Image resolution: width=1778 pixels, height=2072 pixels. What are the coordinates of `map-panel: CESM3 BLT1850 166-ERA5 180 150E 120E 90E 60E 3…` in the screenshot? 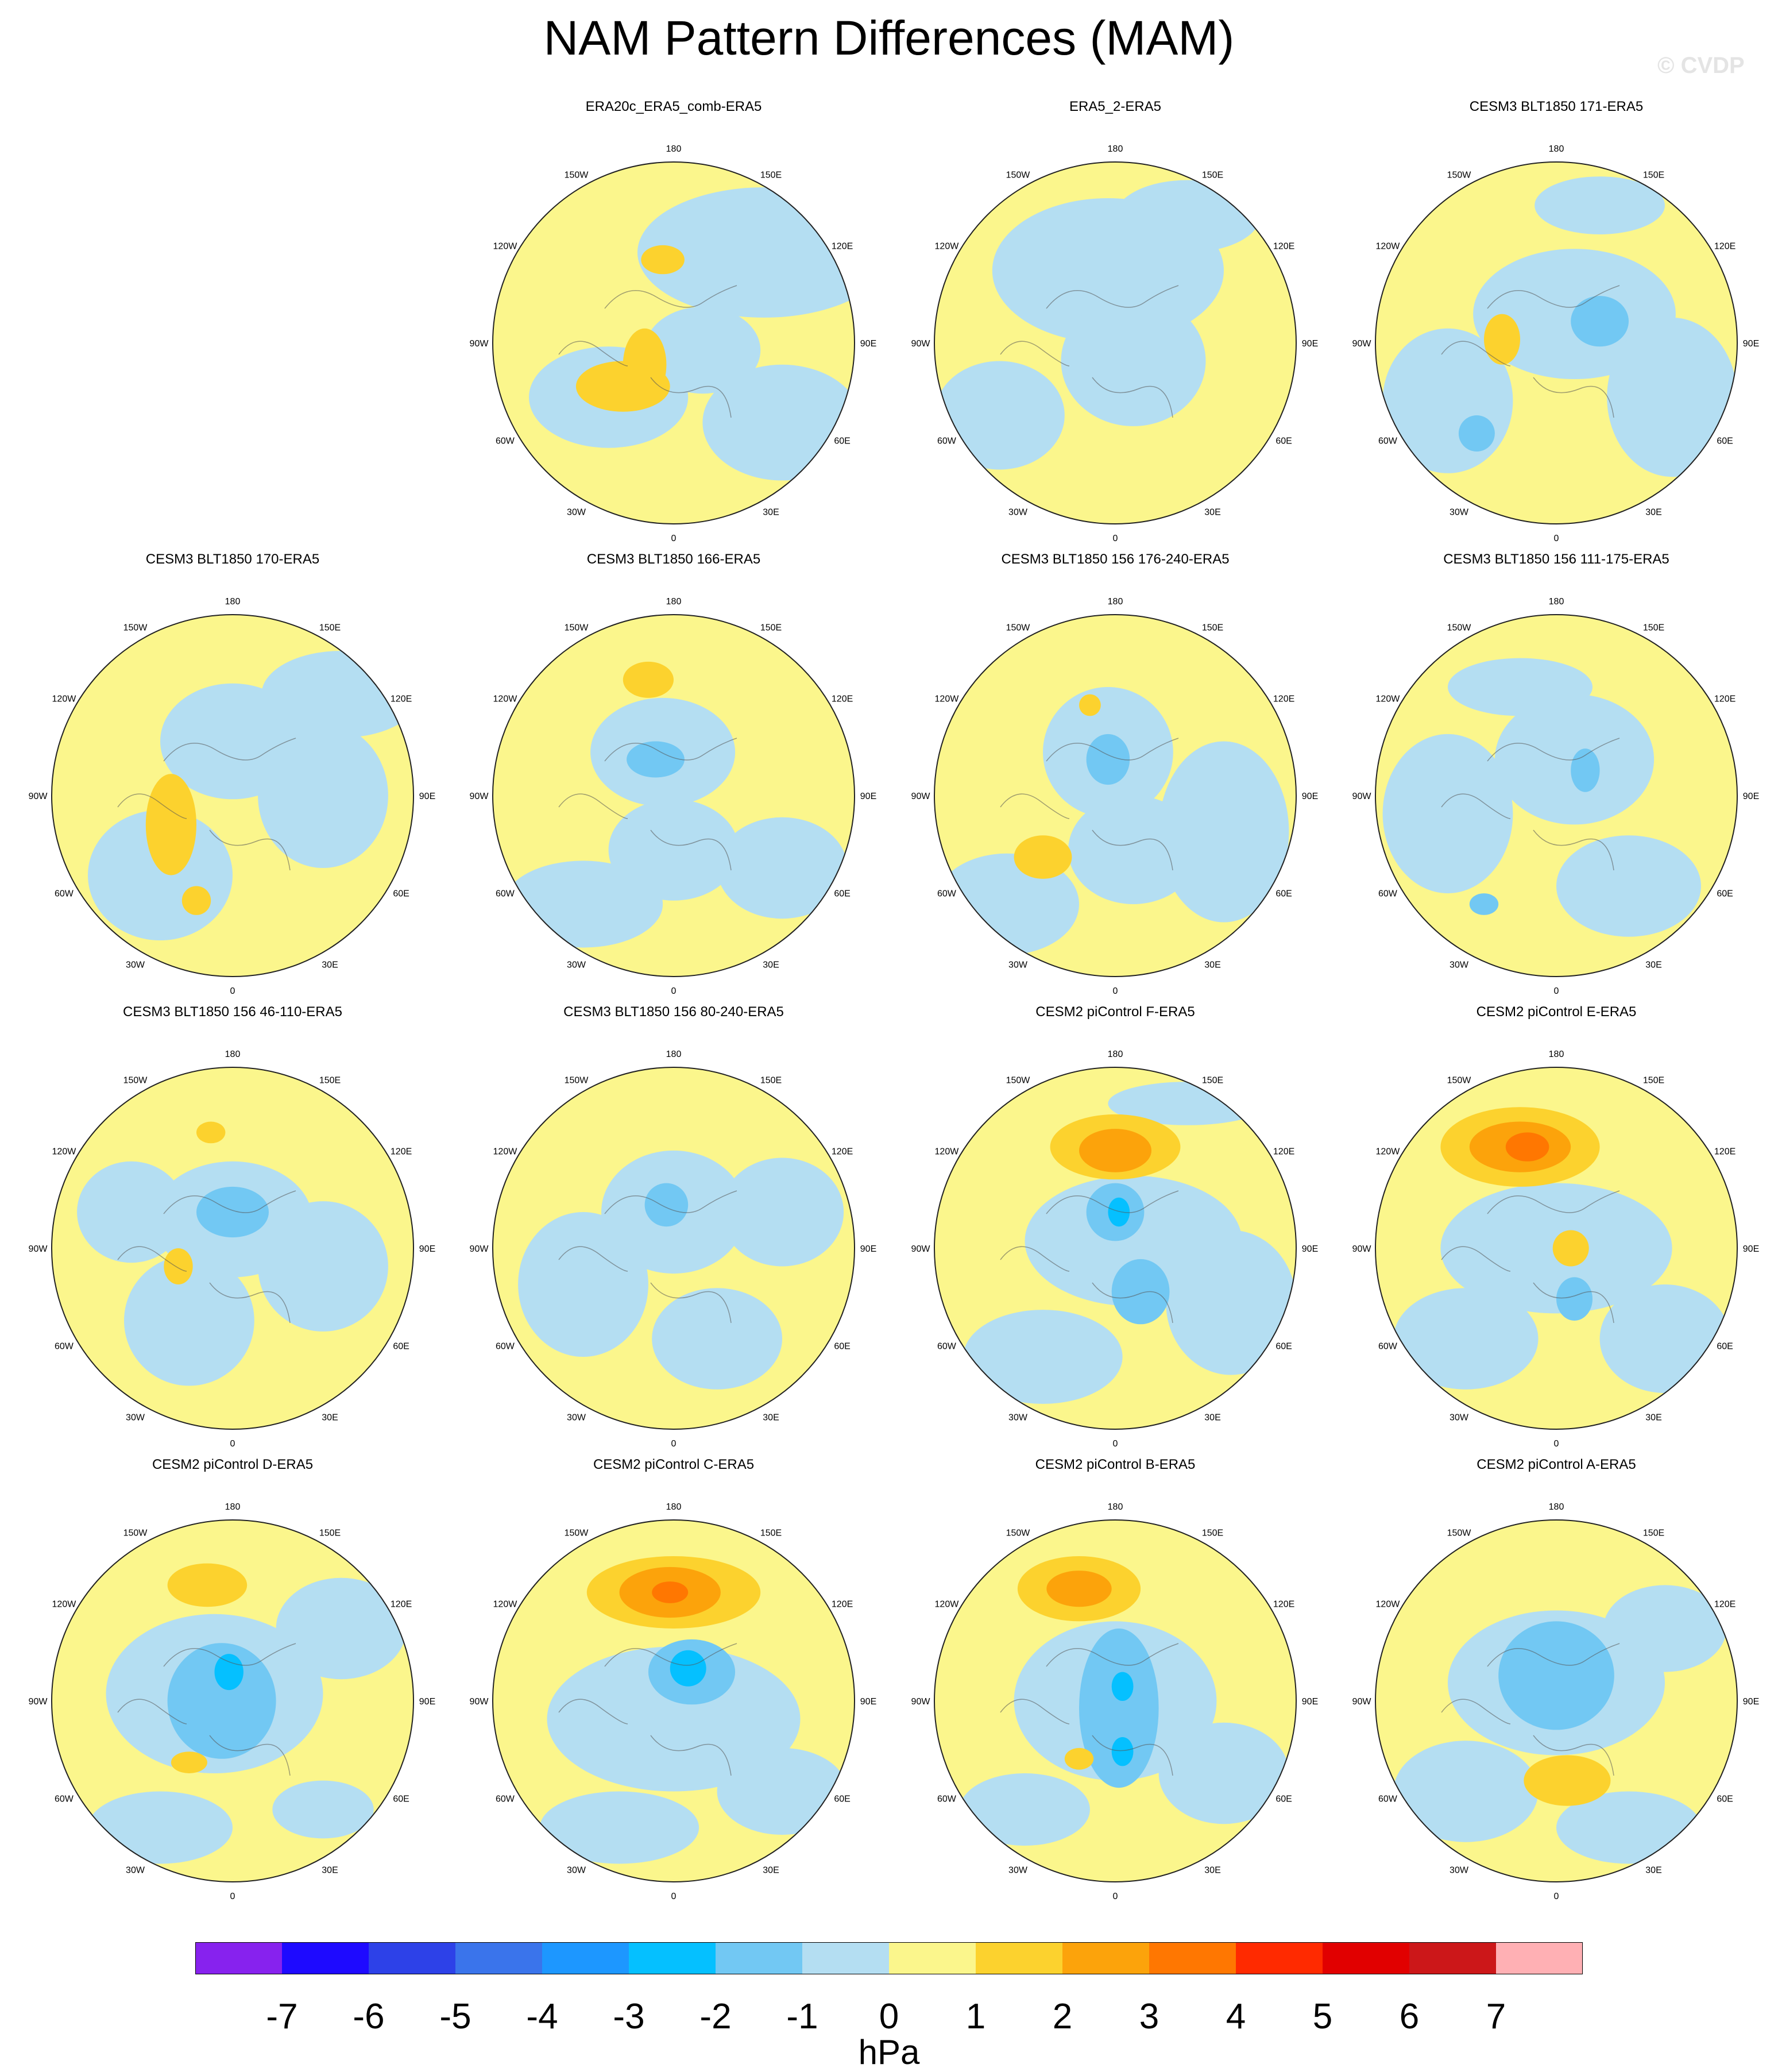 It's located at (673, 776).